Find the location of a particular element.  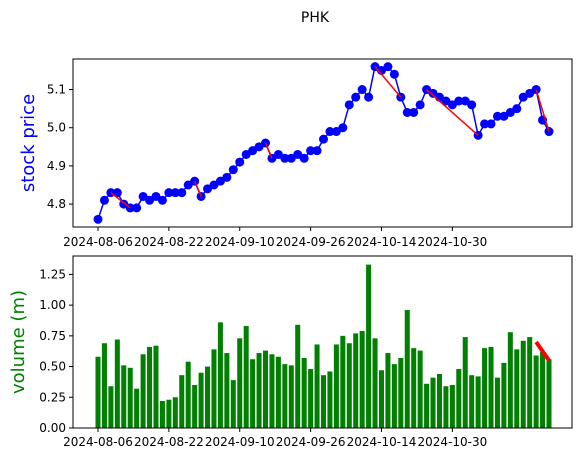

price-x-tick-label: 2024-09-26 is located at coordinates (311, 242).